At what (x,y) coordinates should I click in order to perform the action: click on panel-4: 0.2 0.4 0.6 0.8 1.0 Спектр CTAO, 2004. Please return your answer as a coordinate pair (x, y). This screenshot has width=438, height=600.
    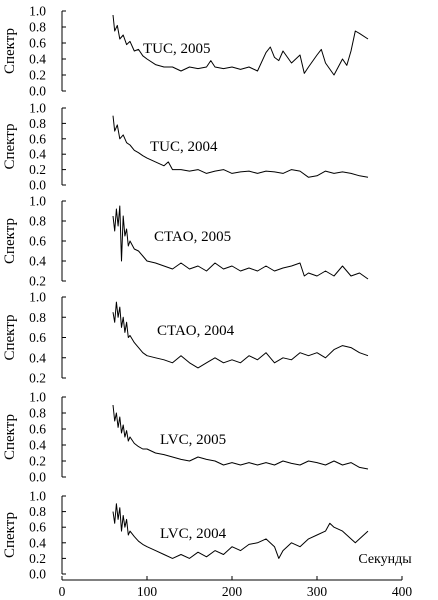
    Looking at the image, I should click on (185, 338).